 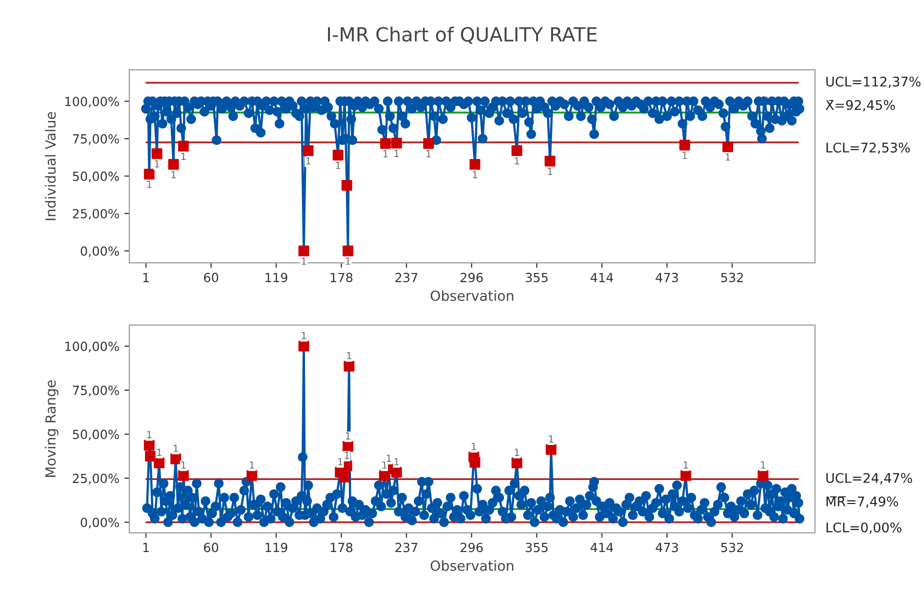 What do you see at coordinates (860, 106) in the screenshot?
I see `ref-line-label: X̄=92,45%` at bounding box center [860, 106].